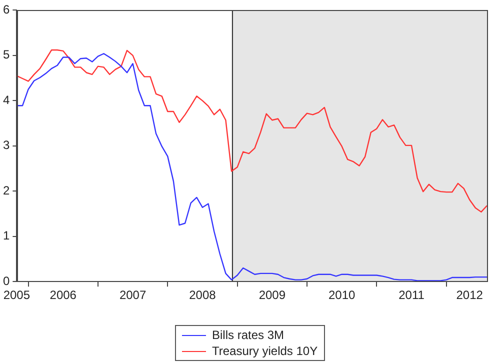 Image resolution: width=491 pixels, height=364 pixels. What do you see at coordinates (63, 295) in the screenshot?
I see `x-tick-label: 2006` at bounding box center [63, 295].